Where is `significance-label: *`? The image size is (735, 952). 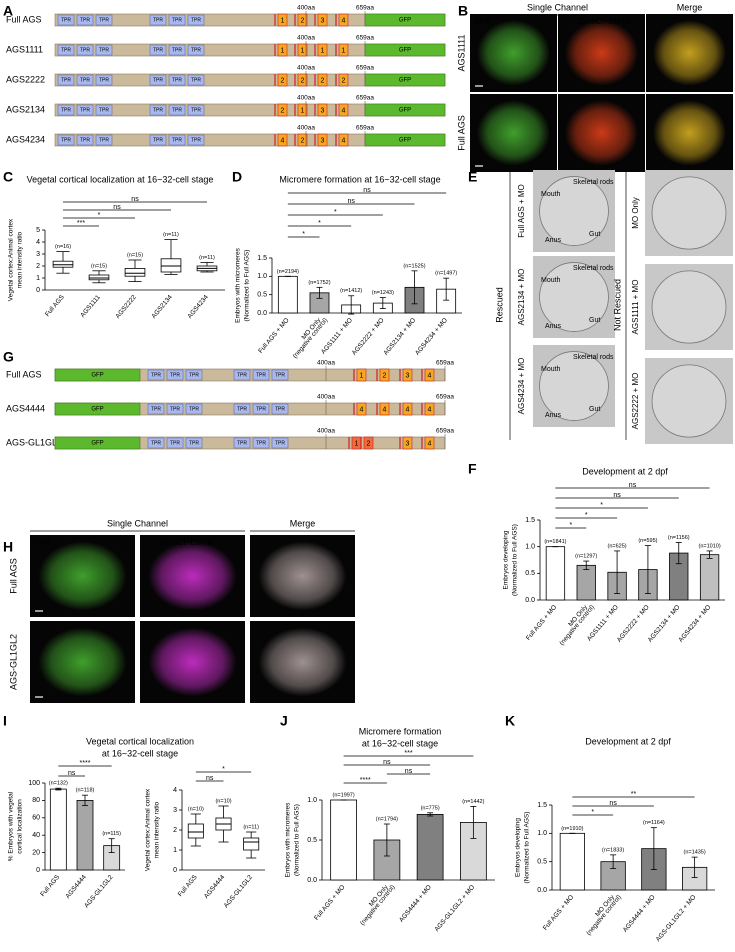
significance-label: * is located at coordinates (303, 234).